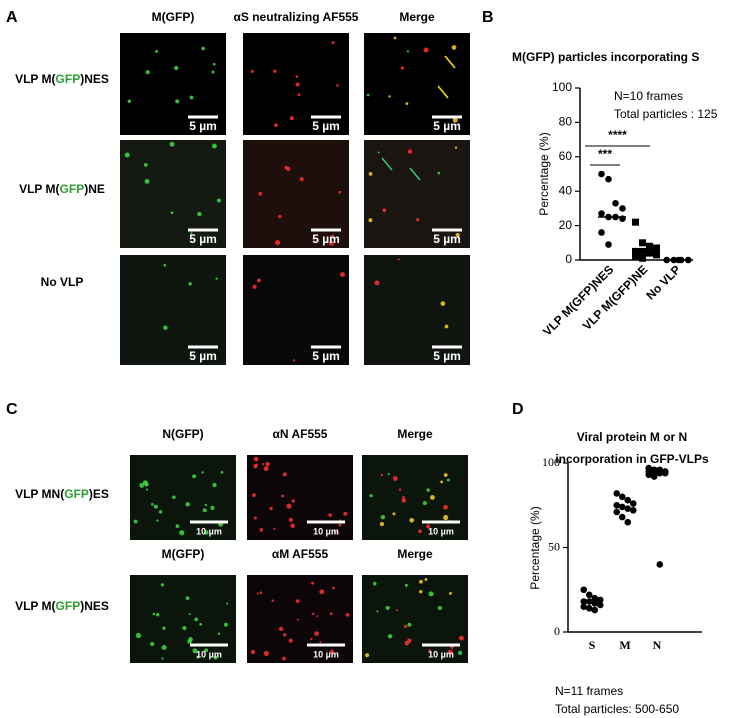 Image resolution: width=749 pixels, height=718 pixels. What do you see at coordinates (450, 62) in the screenshot?
I see `arrow` at bounding box center [450, 62].